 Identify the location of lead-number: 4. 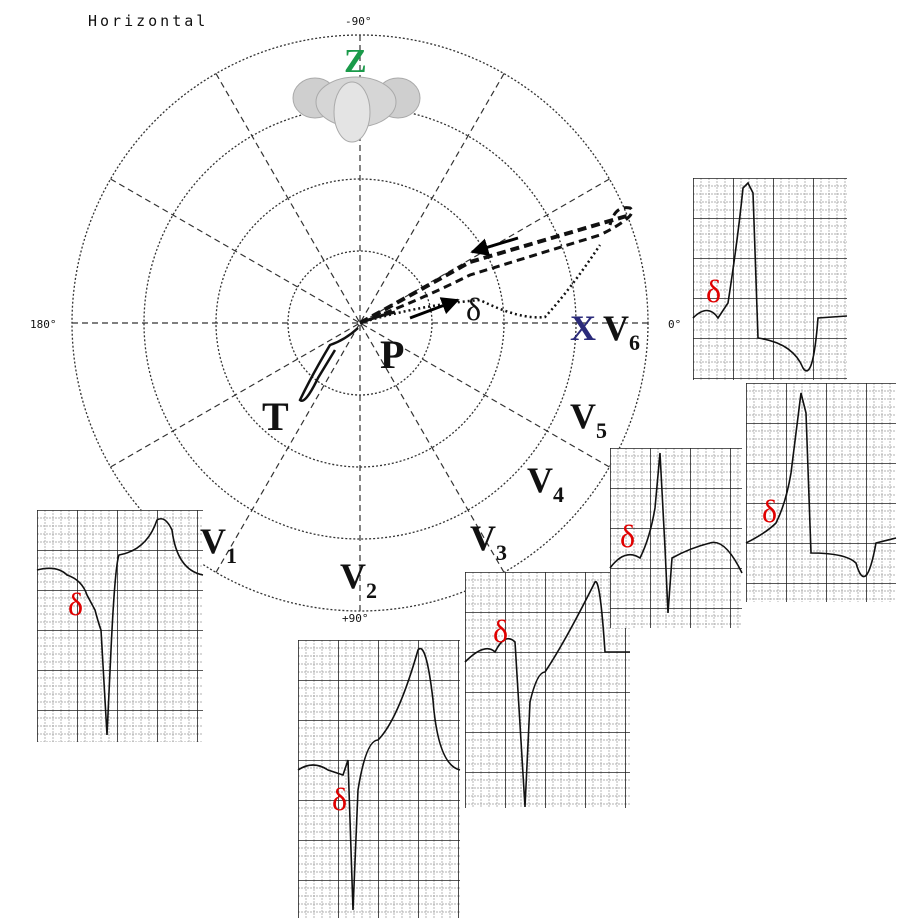
(558, 494).